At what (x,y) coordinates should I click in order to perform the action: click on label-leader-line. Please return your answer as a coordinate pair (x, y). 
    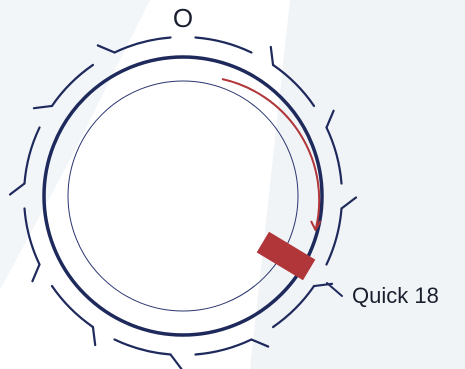
    Looking at the image, I should click on (334, 289).